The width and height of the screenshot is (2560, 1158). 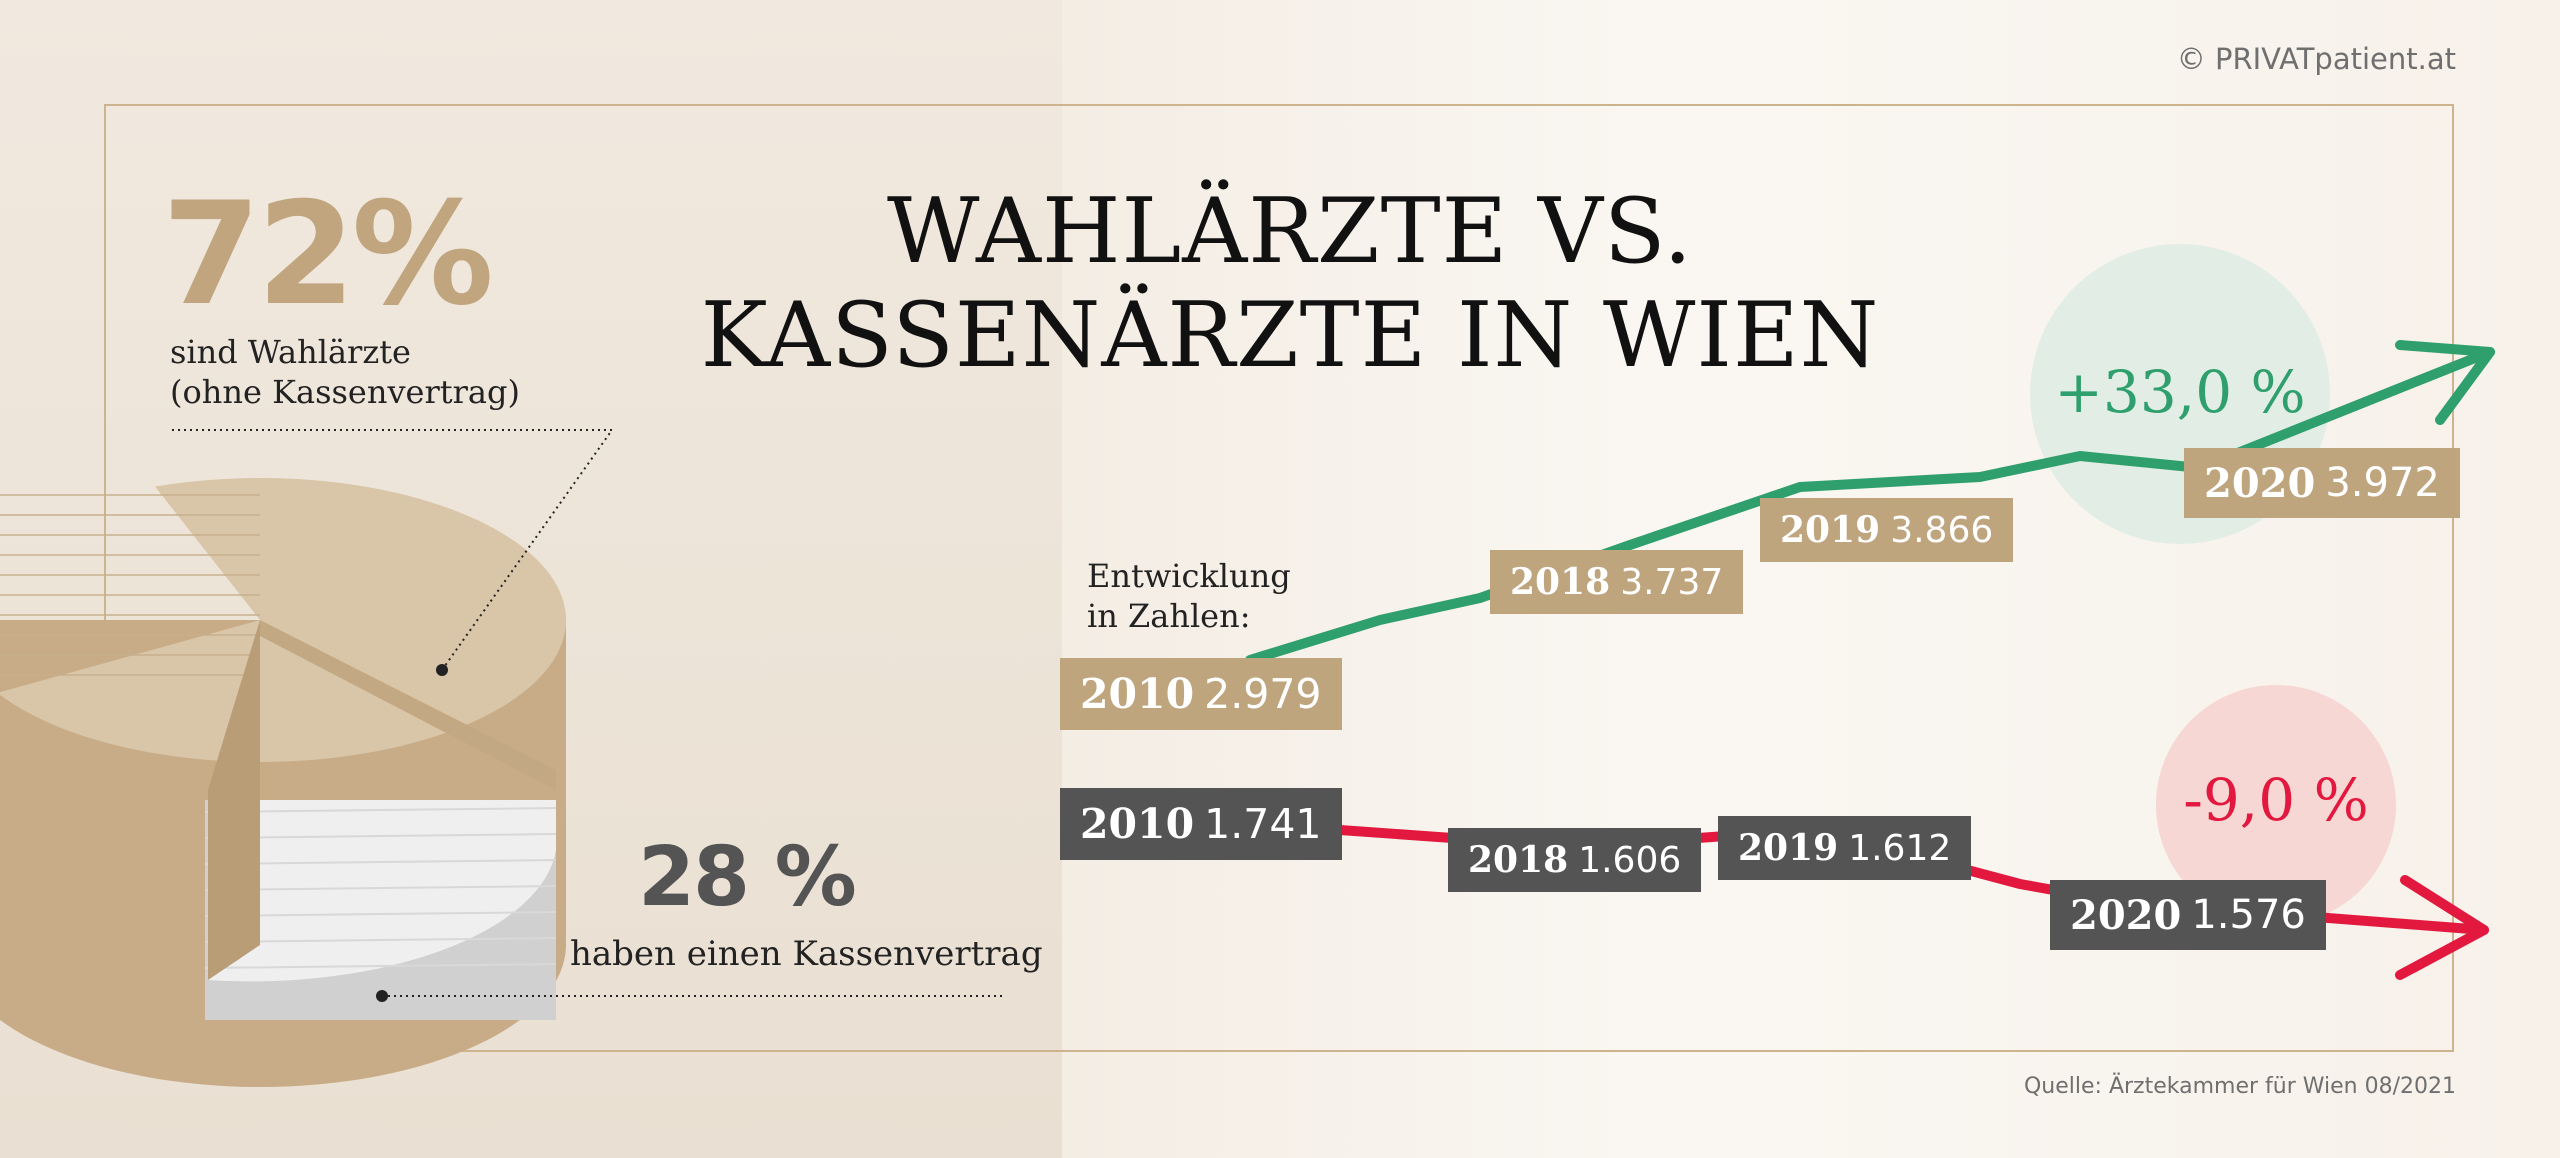 What do you see at coordinates (2248, 915) in the screenshot?
I see `value-label-number: 1.576` at bounding box center [2248, 915].